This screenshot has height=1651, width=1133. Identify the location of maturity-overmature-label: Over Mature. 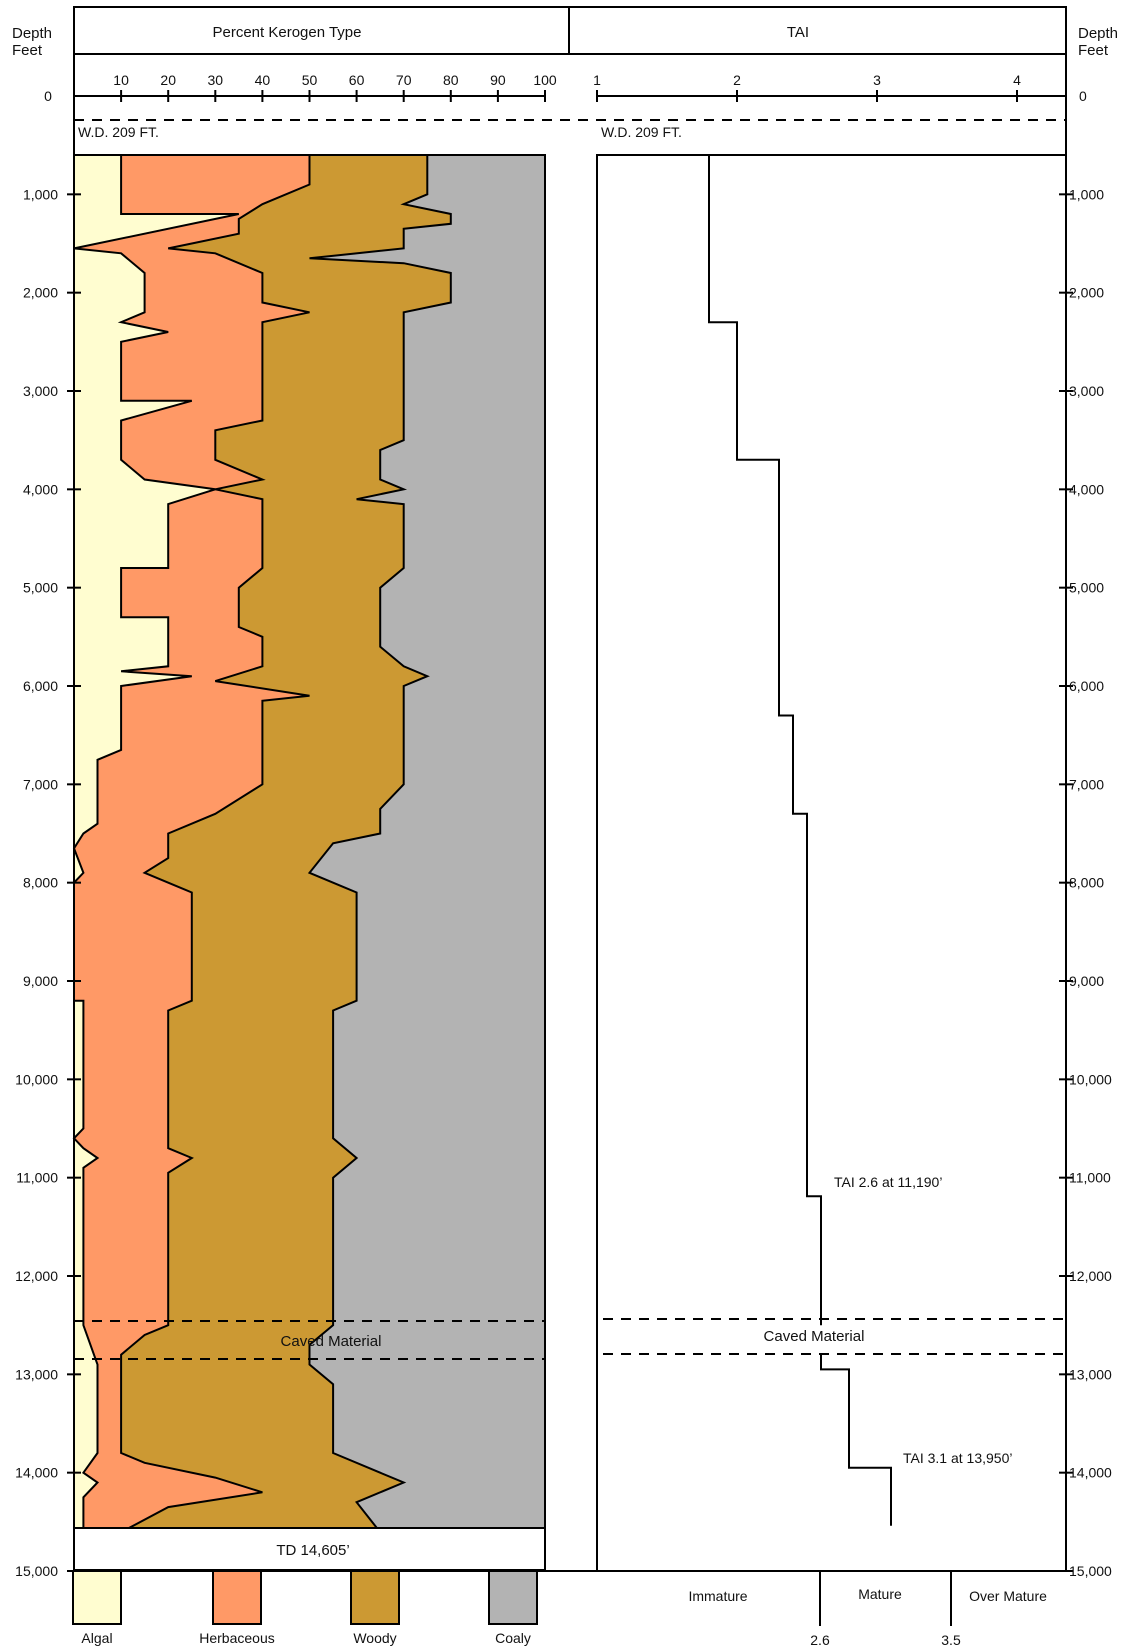
(1008, 1596).